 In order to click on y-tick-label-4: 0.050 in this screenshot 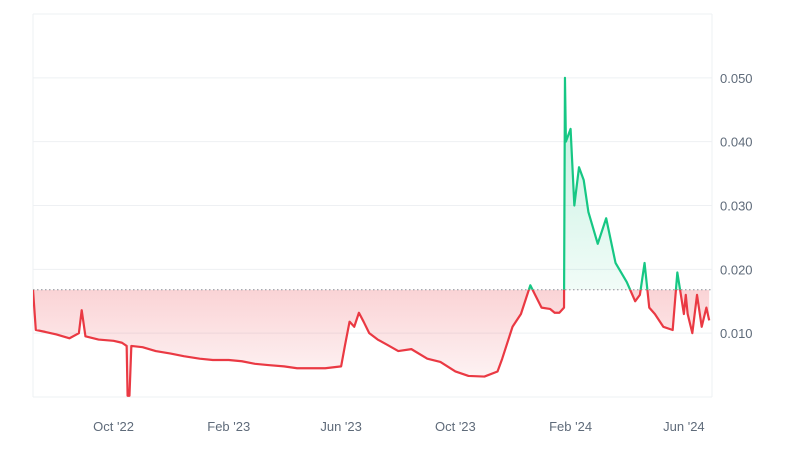, I will do `click(736, 78)`.